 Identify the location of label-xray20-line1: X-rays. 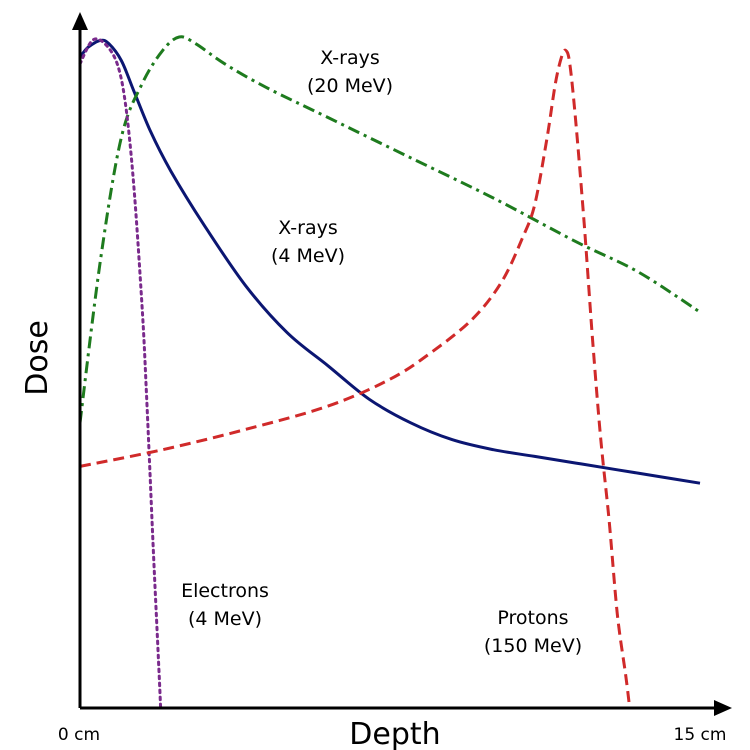
(350, 58).